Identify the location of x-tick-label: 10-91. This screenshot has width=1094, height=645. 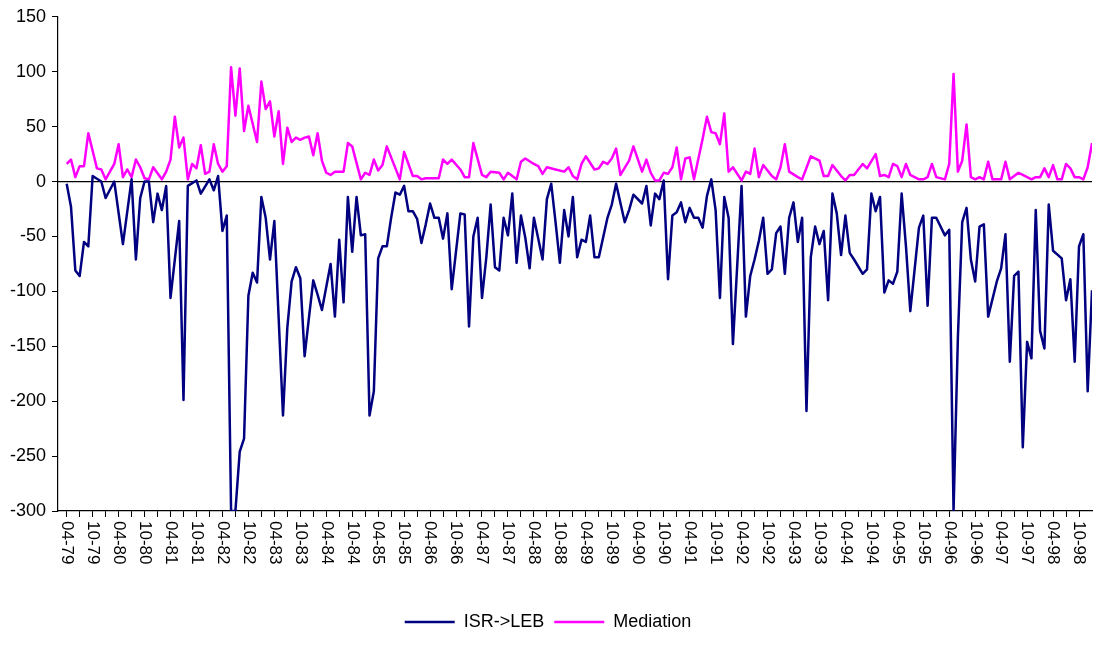
(716, 543).